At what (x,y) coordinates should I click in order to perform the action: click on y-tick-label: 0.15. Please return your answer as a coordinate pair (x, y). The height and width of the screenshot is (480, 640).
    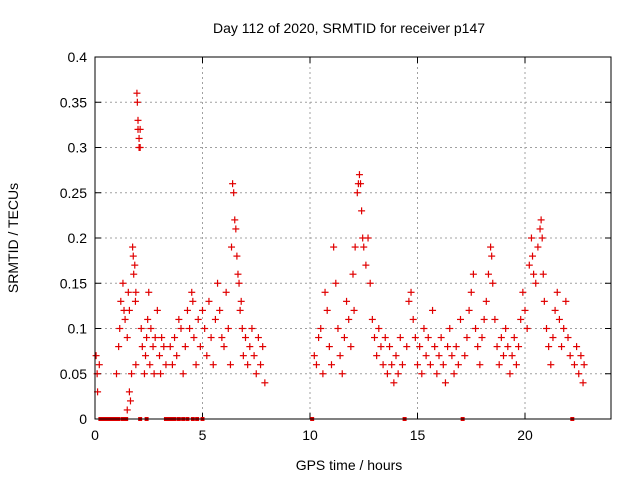
    Looking at the image, I should click on (73, 283).